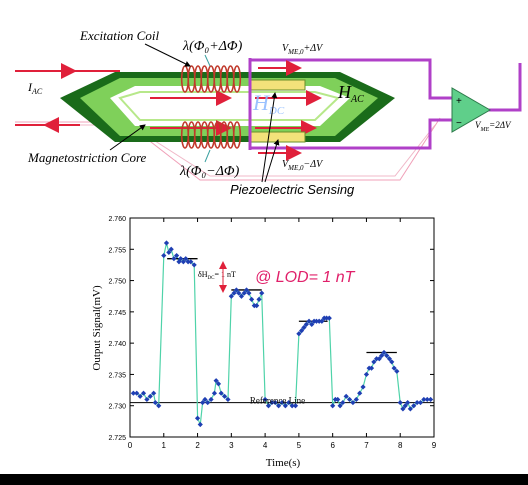 The height and width of the screenshot is (485, 528). I want to click on reference-line-label: Reference Line, so click(277, 401).